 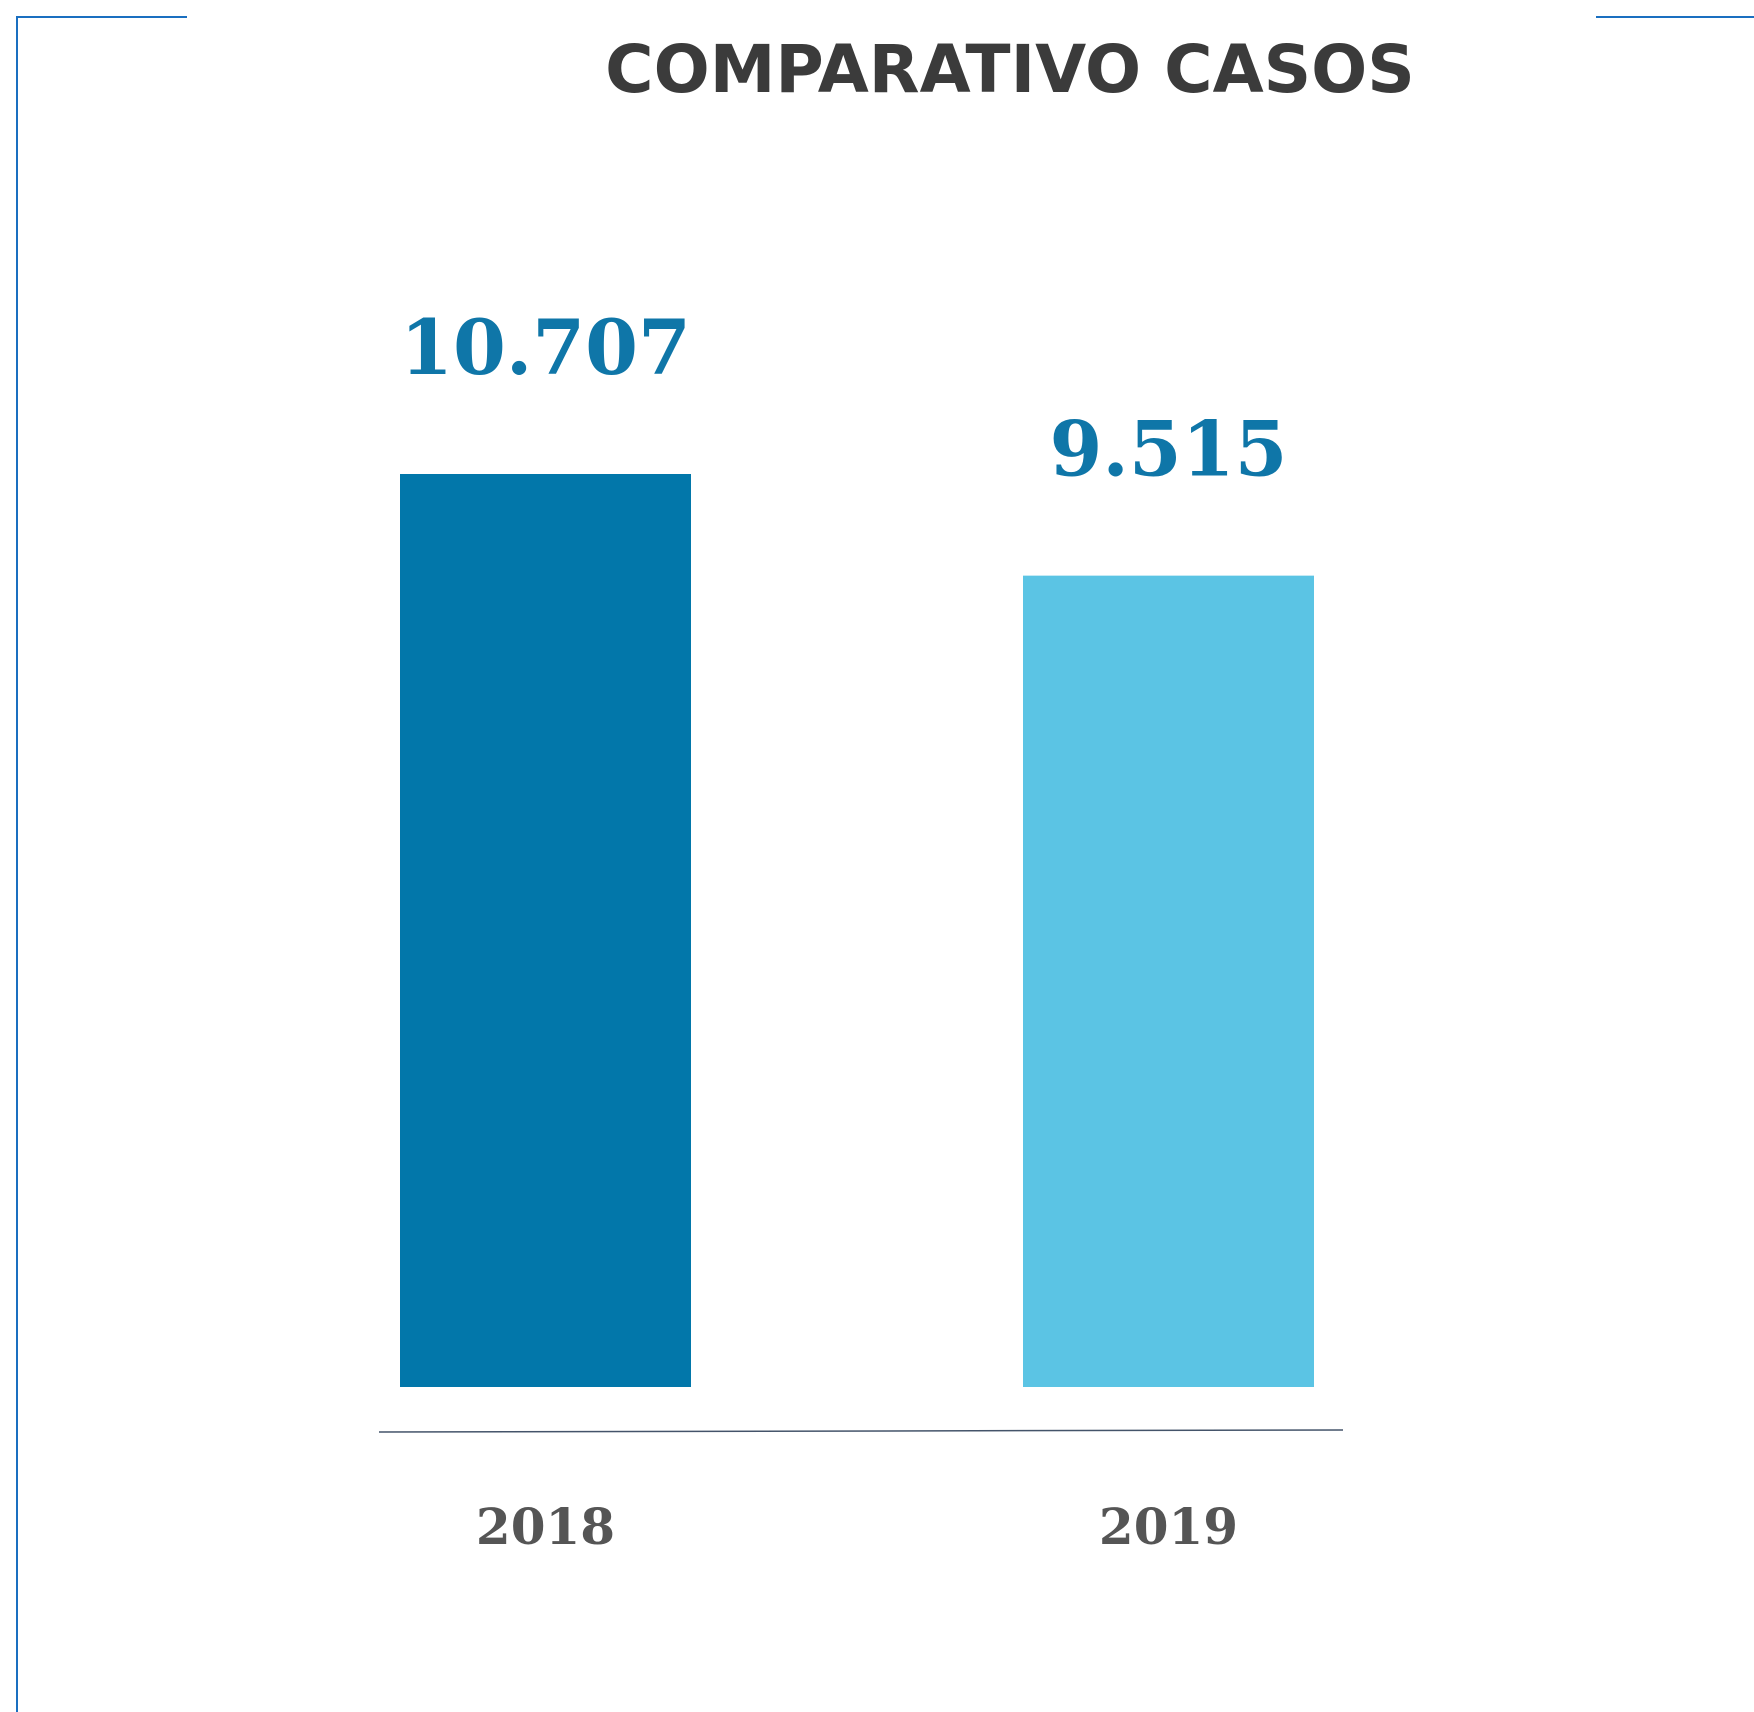 What do you see at coordinates (1010, 4) in the screenshot?
I see `chart-title: TOTAL` at bounding box center [1010, 4].